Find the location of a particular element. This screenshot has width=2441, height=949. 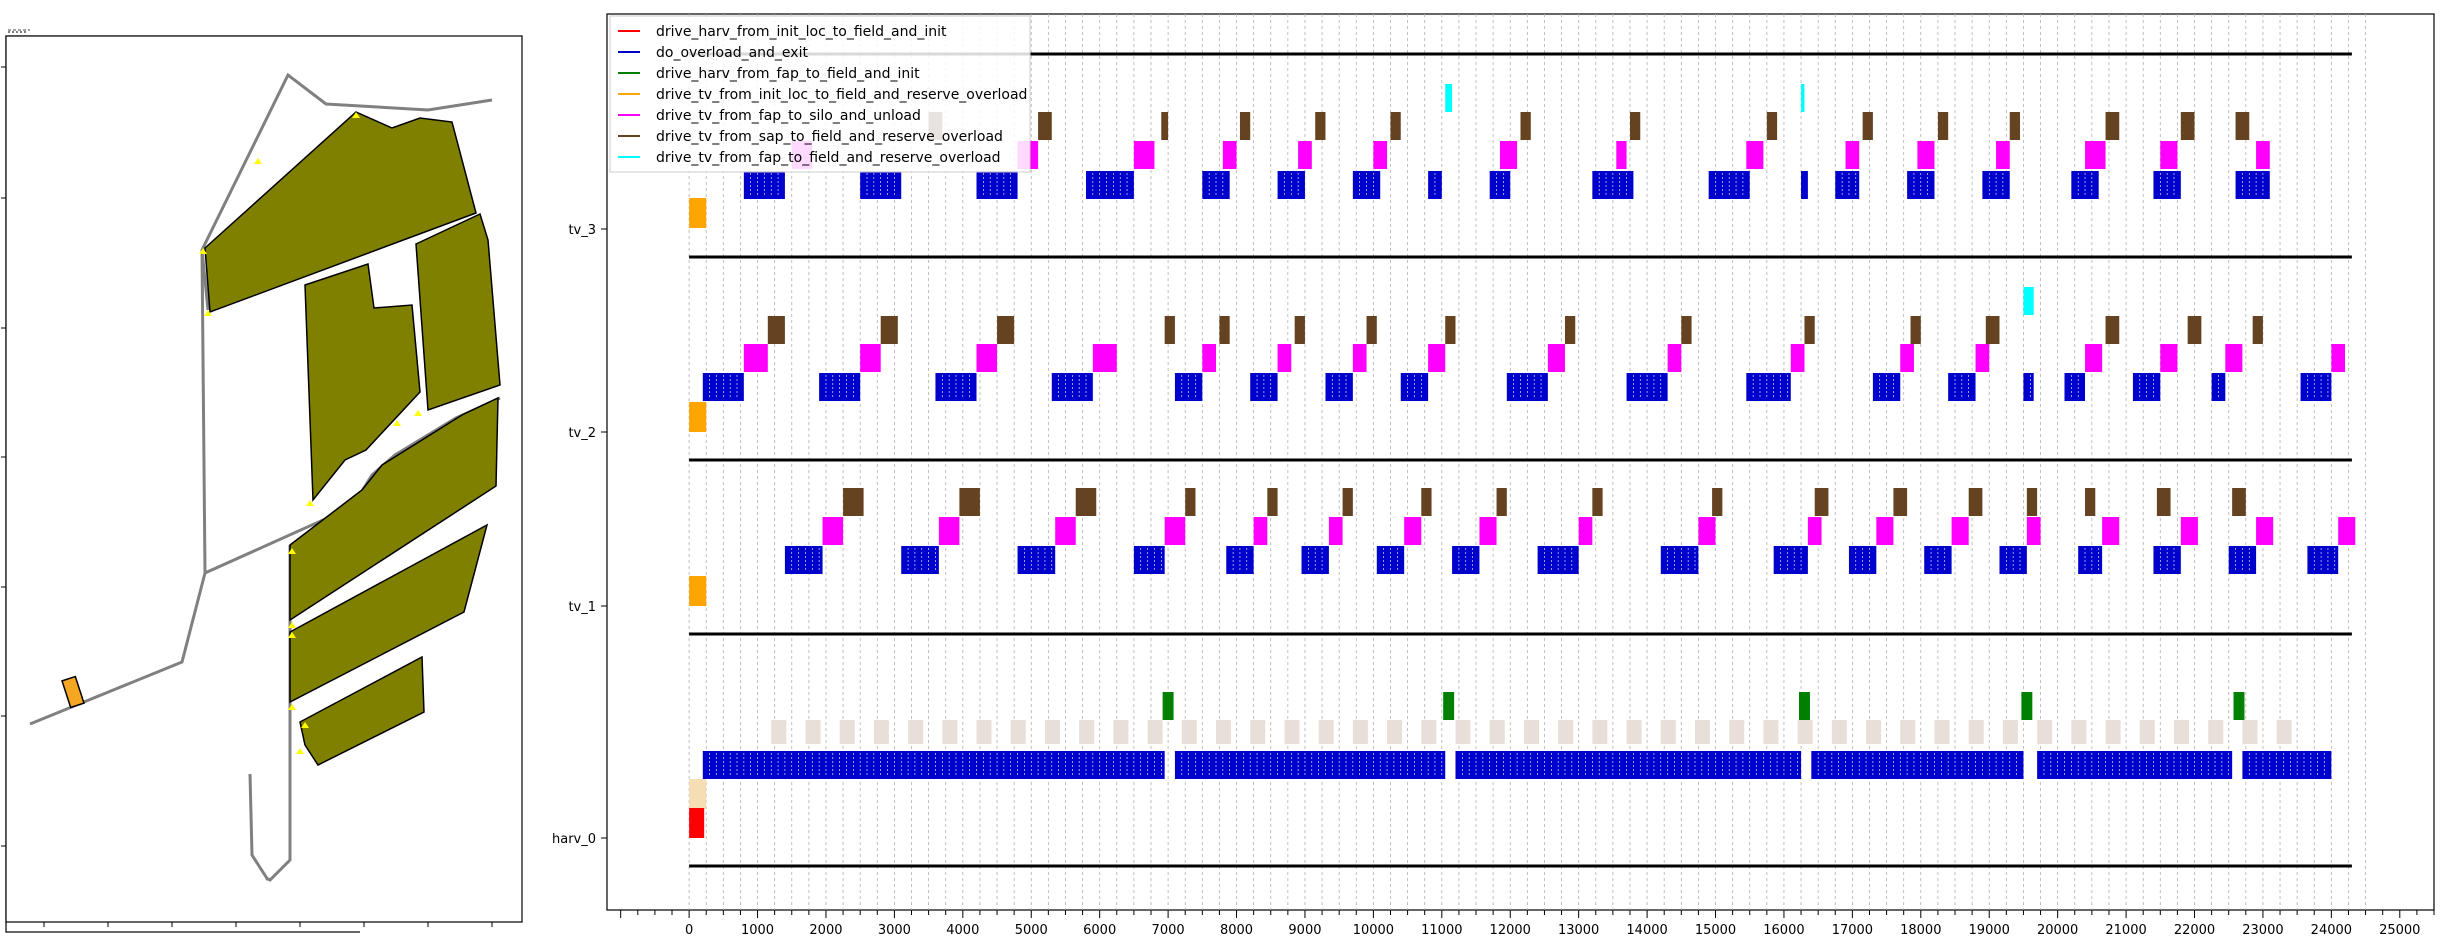

x-tick-label: 14000 is located at coordinates (1646, 930).